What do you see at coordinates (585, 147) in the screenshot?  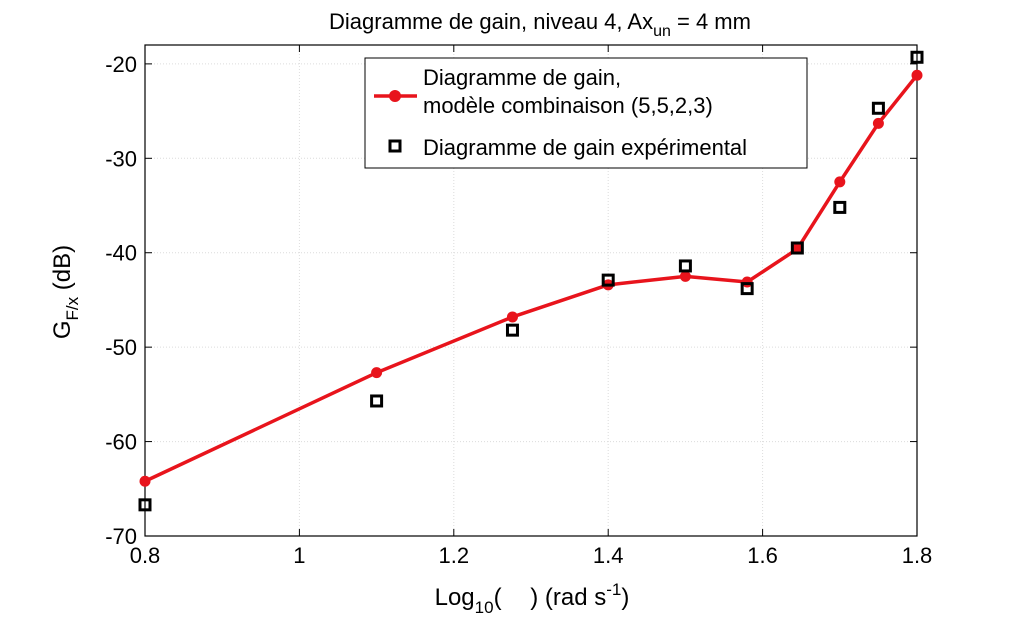 I see `legend-label-experimental: Diagramme de gain expérimental` at bounding box center [585, 147].